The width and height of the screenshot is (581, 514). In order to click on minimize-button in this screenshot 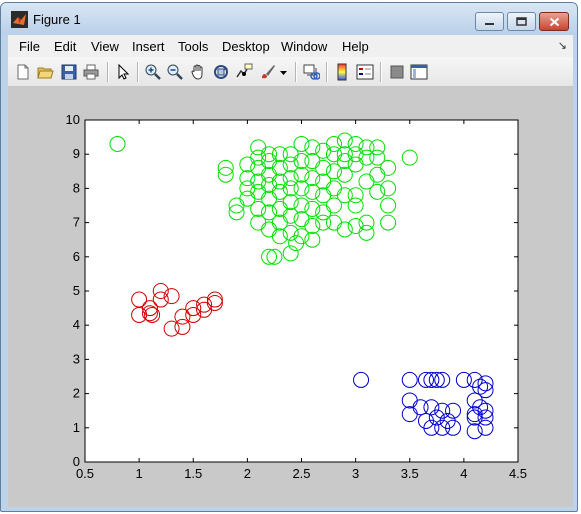, I will do `click(489, 21)`.